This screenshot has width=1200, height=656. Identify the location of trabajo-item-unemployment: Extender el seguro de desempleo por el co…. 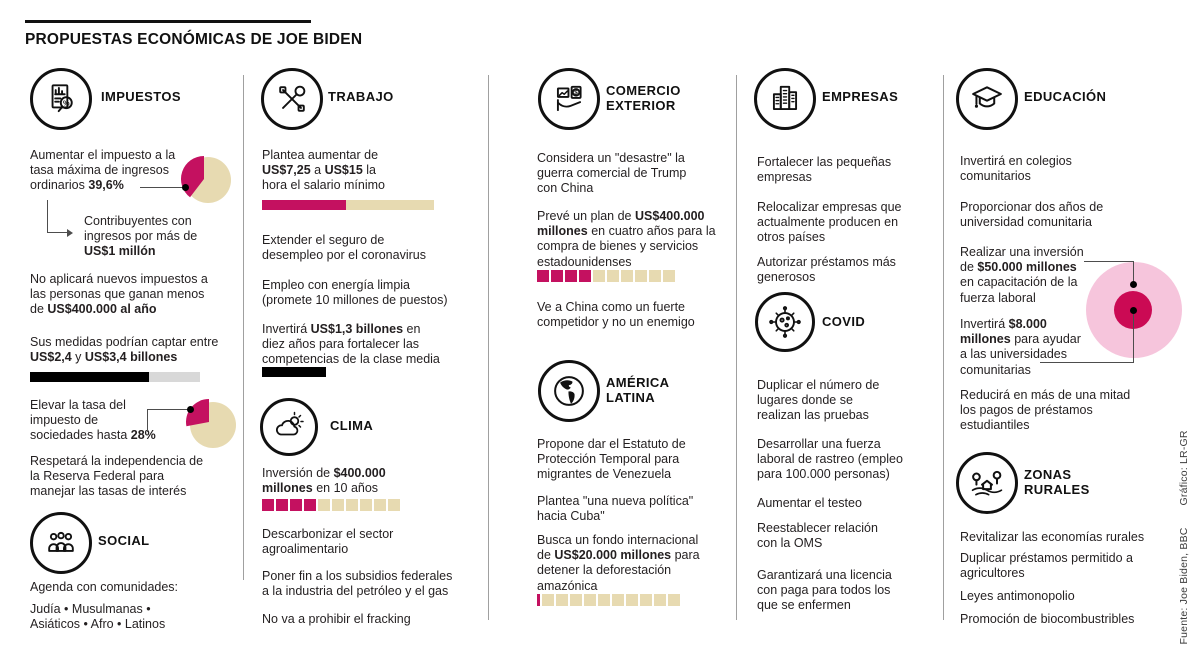
(344, 248).